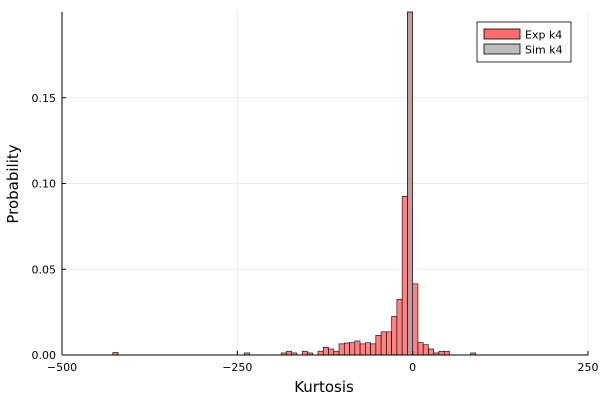  Describe the element at coordinates (44, 184) in the screenshot. I see `y-tick-label-2: 0.10` at that location.